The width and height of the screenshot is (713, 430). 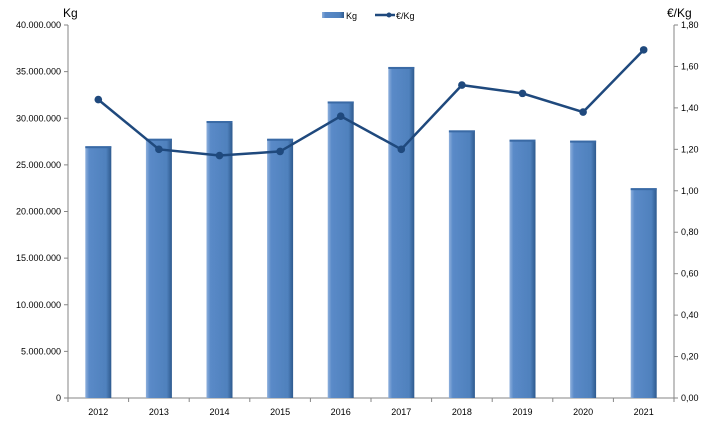 What do you see at coordinates (280, 412) in the screenshot?
I see `x-tick-label: 2015` at bounding box center [280, 412].